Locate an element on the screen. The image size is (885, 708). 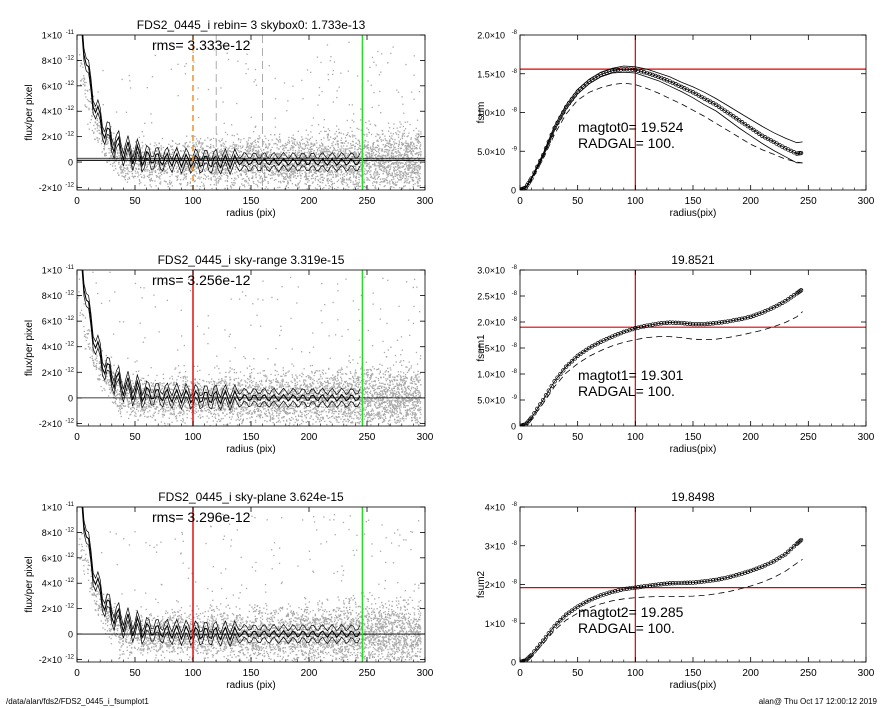
profile-lower is located at coordinates (221, 341).